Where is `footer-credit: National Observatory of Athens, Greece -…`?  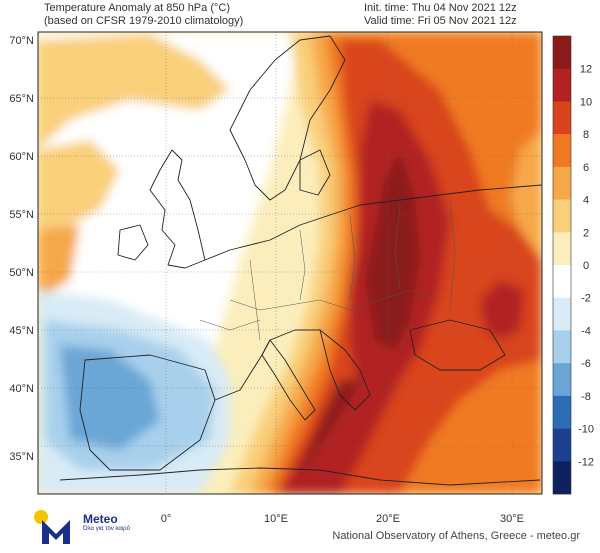
footer-credit: National Observatory of Athens, Greece -… is located at coordinates (456, 536).